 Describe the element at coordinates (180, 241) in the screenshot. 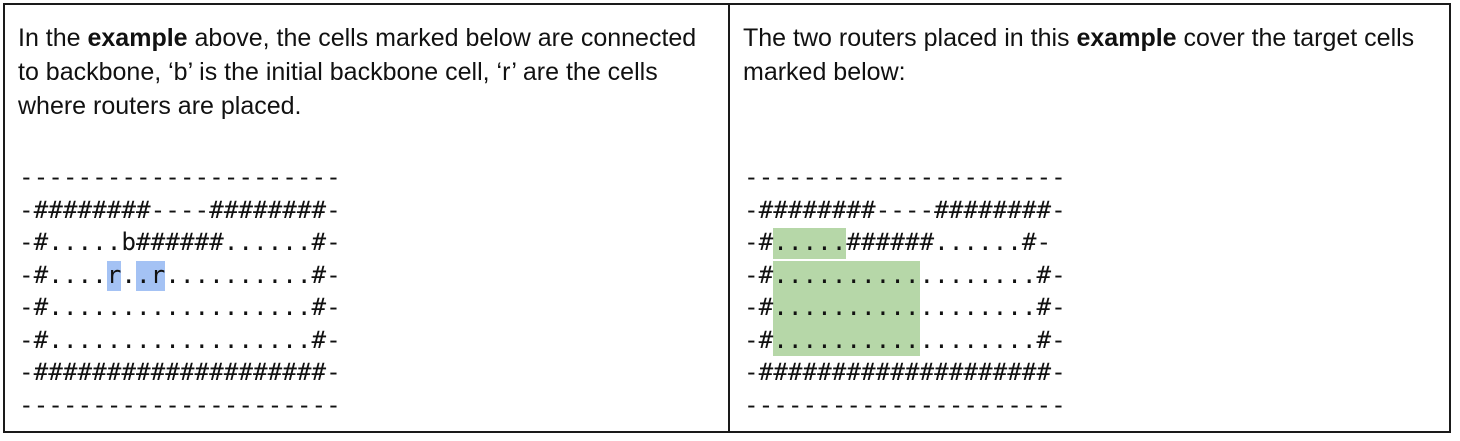

I see `grid-row: -#.....b######......#-` at that location.